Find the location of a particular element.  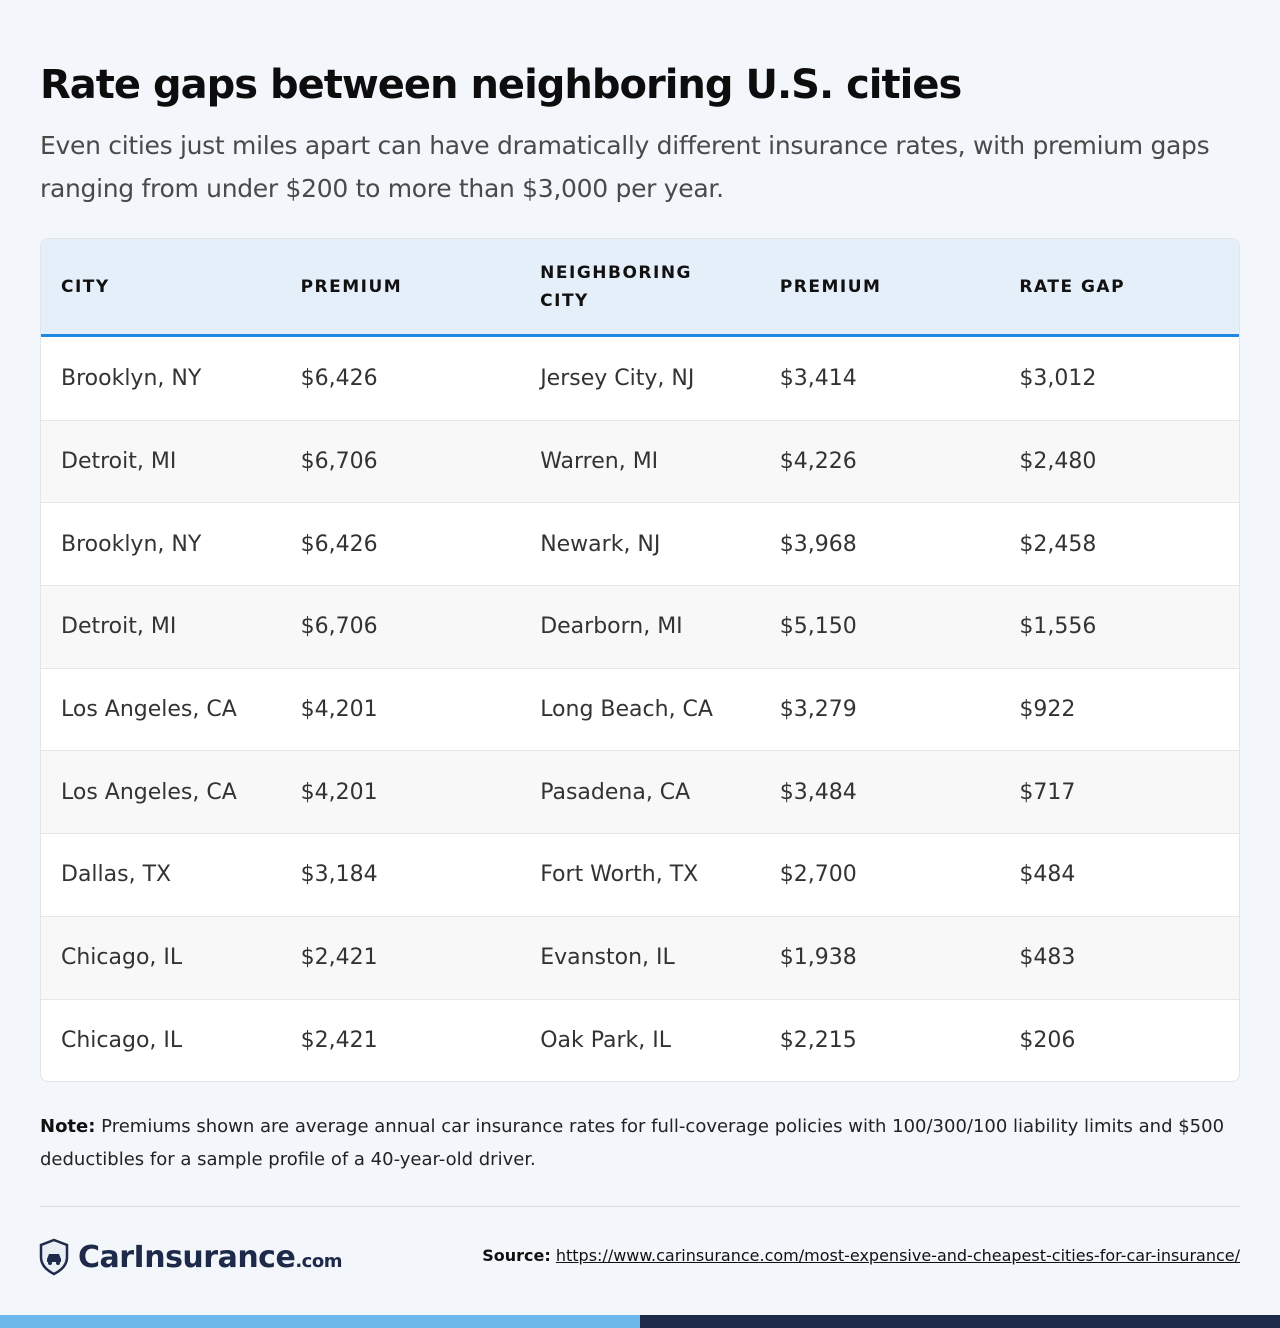

cell-city: Dallas, TX is located at coordinates (116, 875).